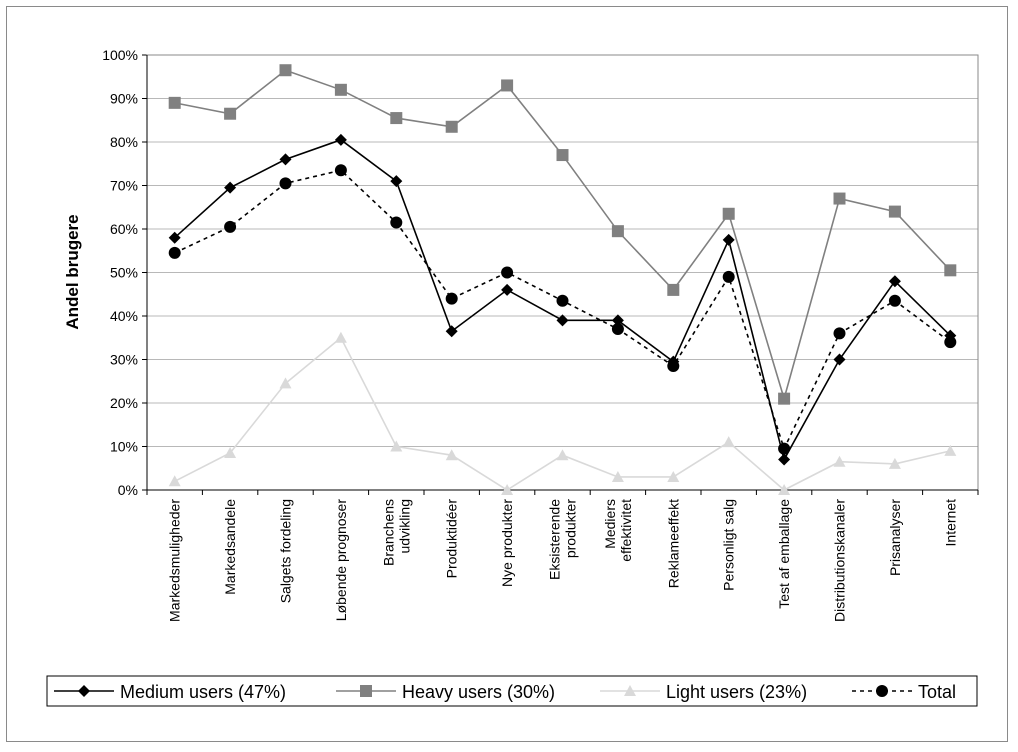 The height and width of the screenshot is (752, 1018). I want to click on x-tick-label-line: Løbende prognoser, so click(341, 560).